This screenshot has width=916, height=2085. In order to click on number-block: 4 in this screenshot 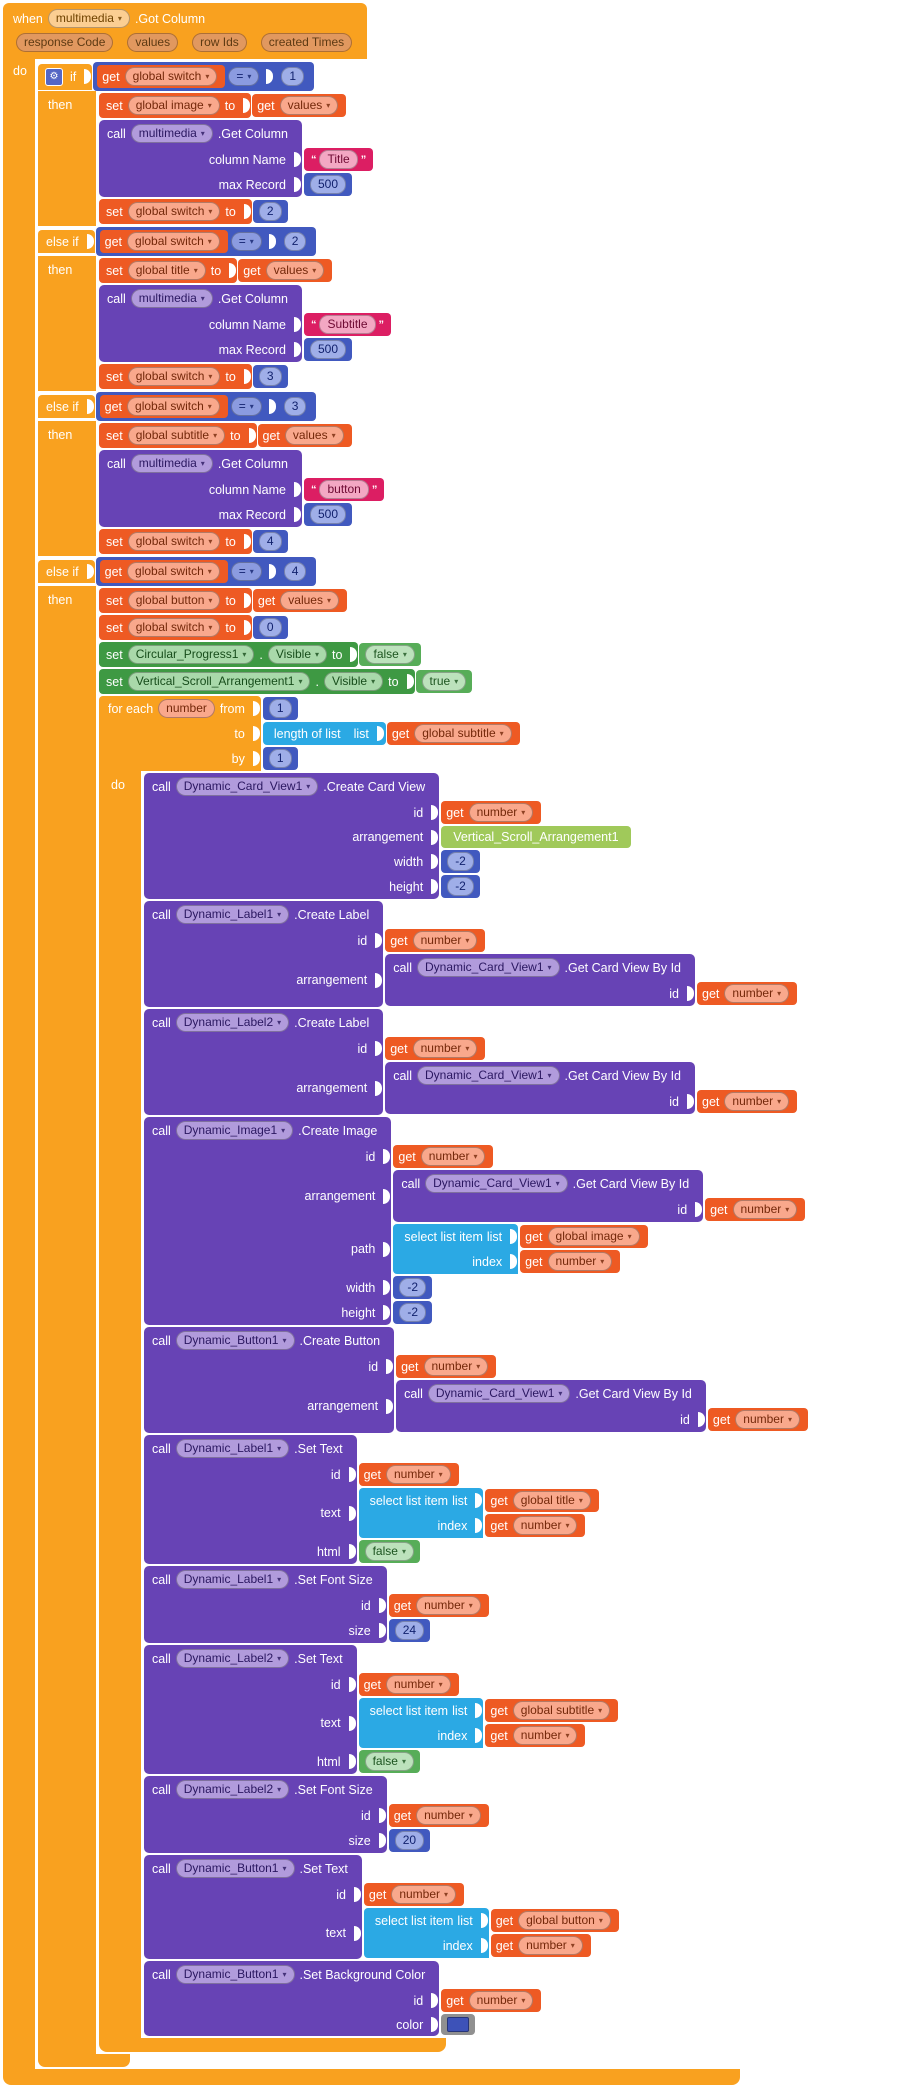, I will do `click(270, 541)`.